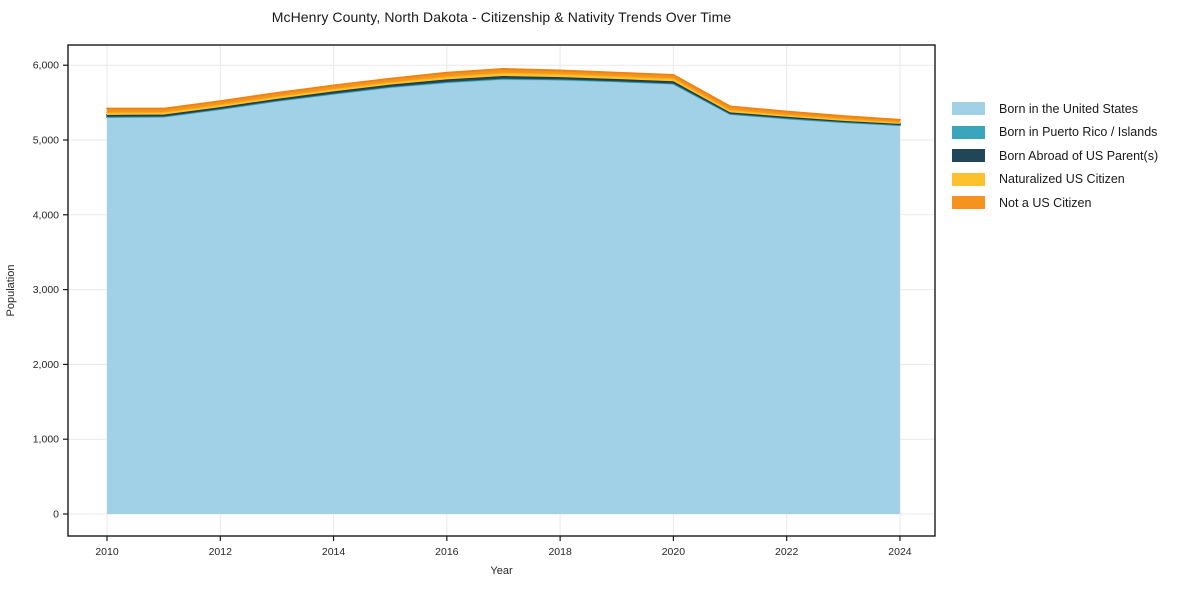 Image resolution: width=1189 pixels, height=590 pixels. Describe the element at coordinates (1045, 202) in the screenshot. I see `legend-label-not-citizen: Not a US Citizen` at that location.